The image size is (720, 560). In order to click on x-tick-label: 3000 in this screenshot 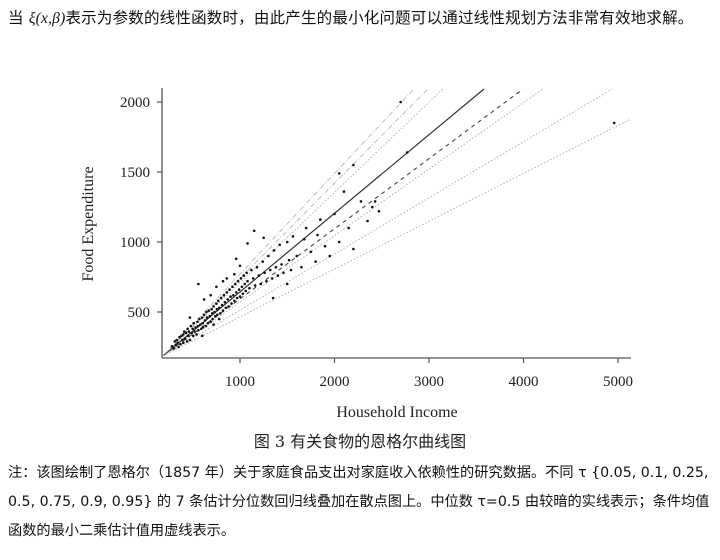, I will do `click(429, 382)`.